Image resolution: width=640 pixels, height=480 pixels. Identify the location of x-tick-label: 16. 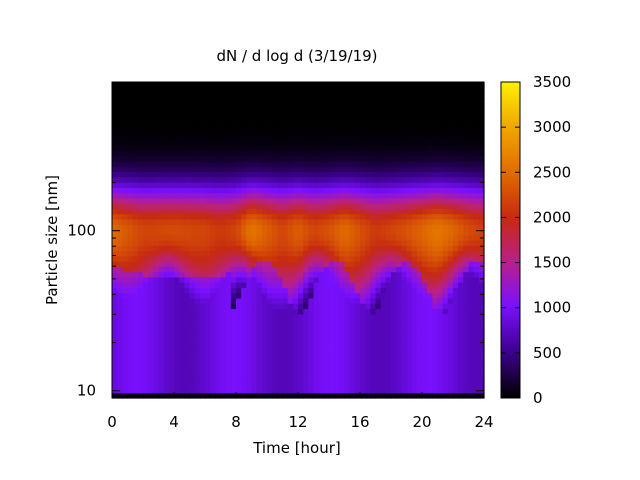
(359, 422).